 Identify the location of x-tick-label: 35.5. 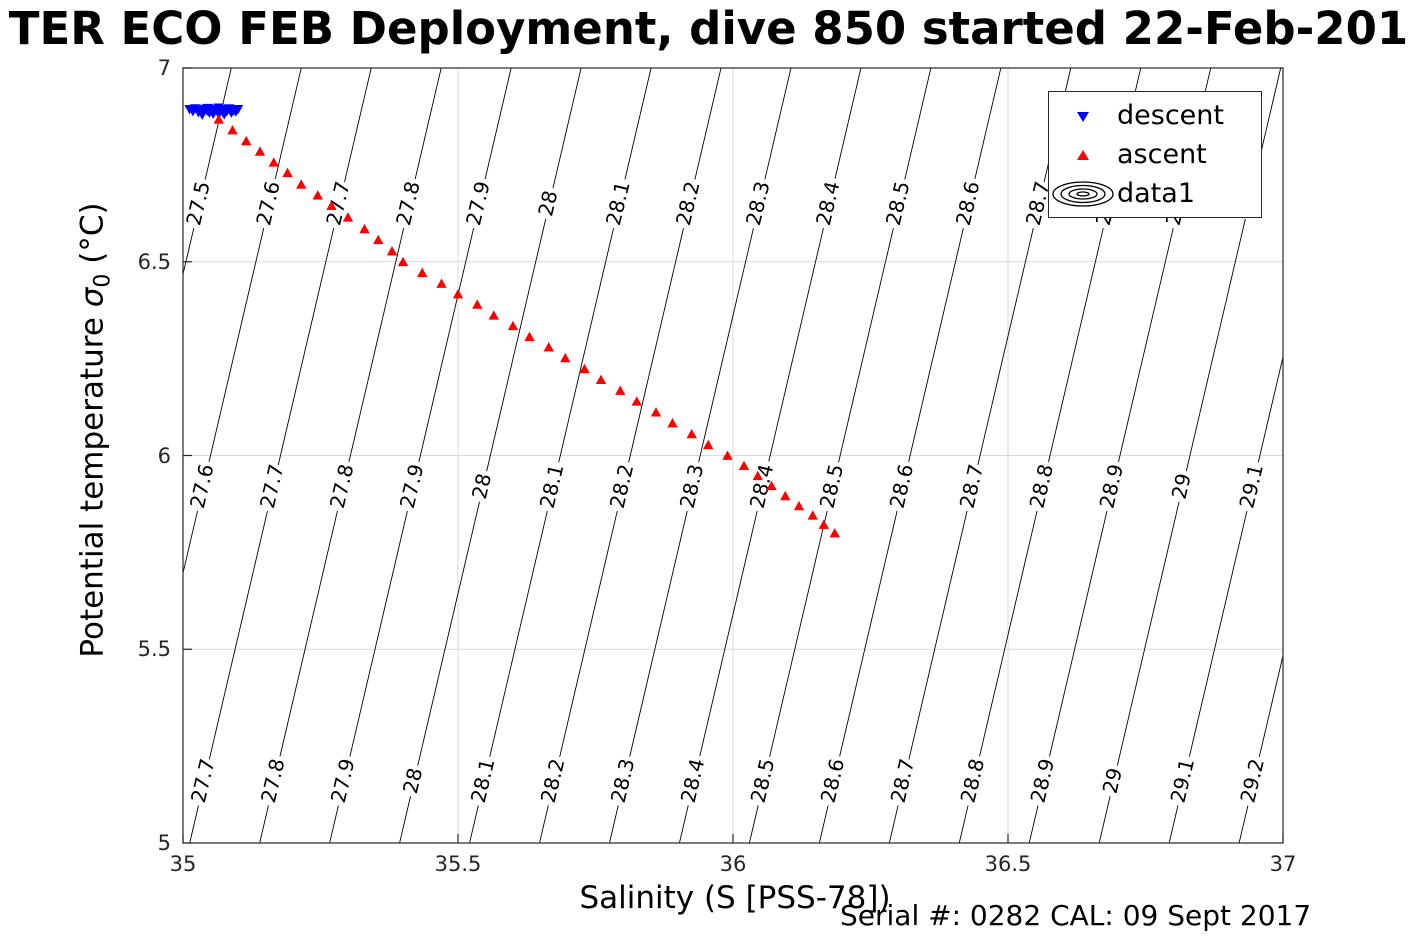
(458, 864).